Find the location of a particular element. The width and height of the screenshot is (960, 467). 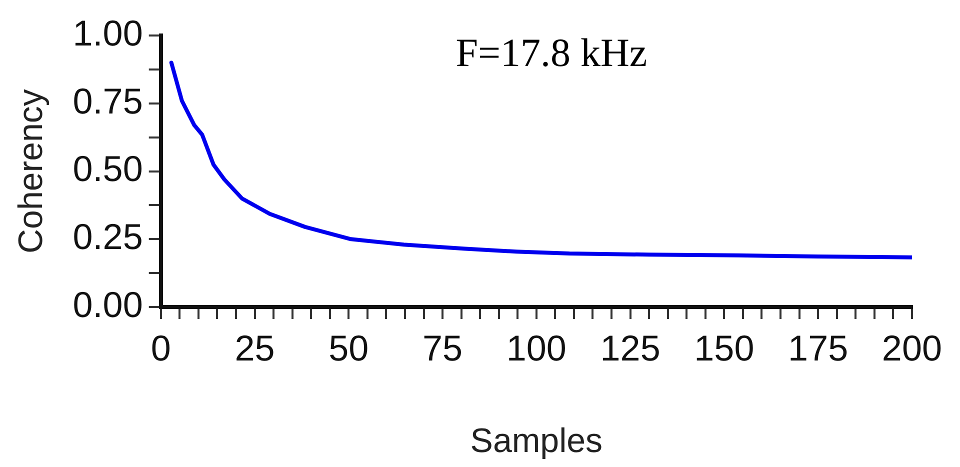

x-tick-label: 0 is located at coordinates (160, 348).